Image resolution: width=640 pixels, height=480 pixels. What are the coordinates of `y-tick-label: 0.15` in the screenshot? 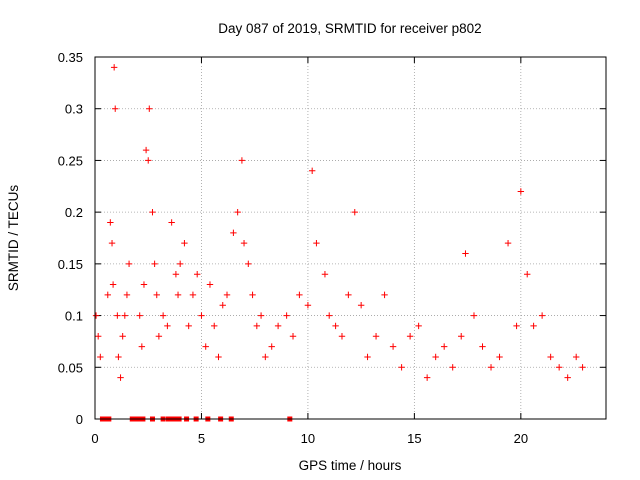 It's located at (70, 264).